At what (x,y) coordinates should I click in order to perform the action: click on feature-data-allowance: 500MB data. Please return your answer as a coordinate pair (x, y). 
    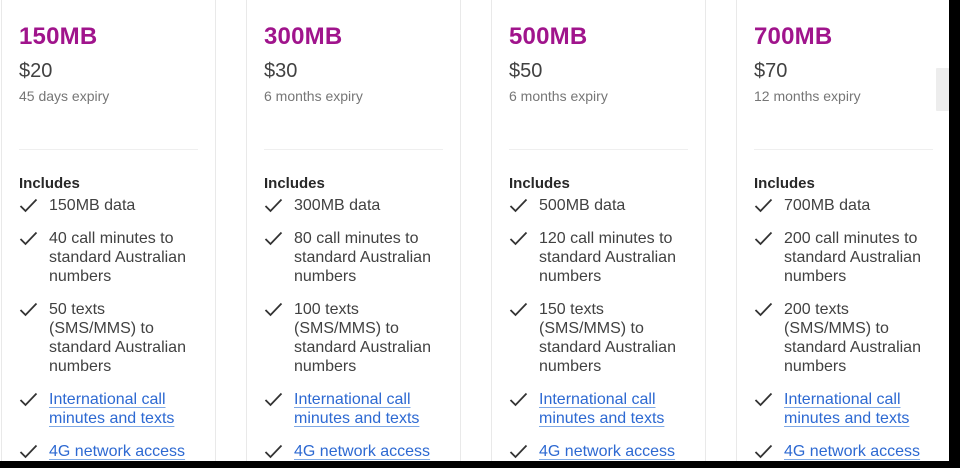
    Looking at the image, I should click on (598, 205).